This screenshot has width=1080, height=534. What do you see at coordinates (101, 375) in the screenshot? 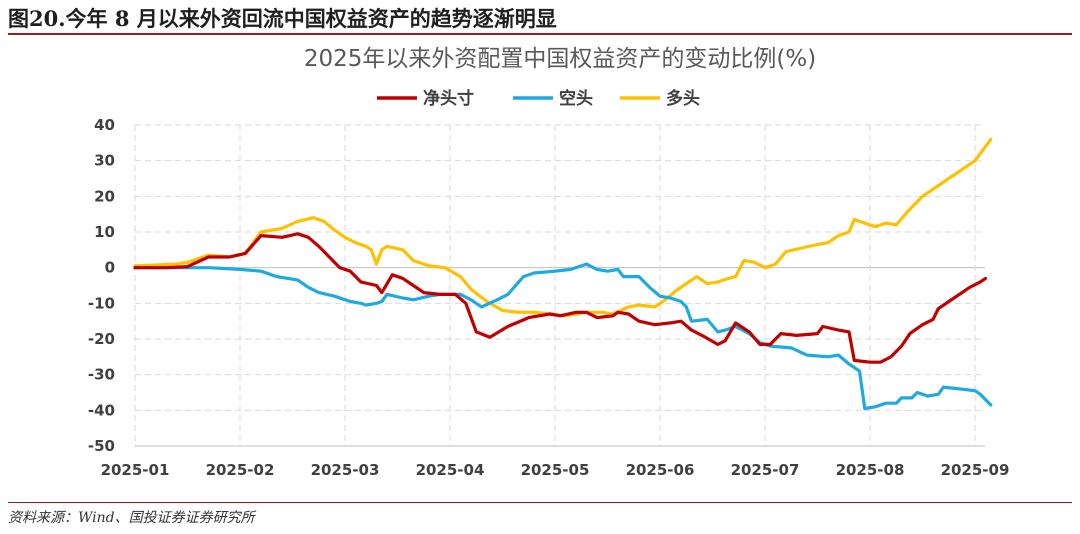
I see `y-tick-label: -30` at bounding box center [101, 375].